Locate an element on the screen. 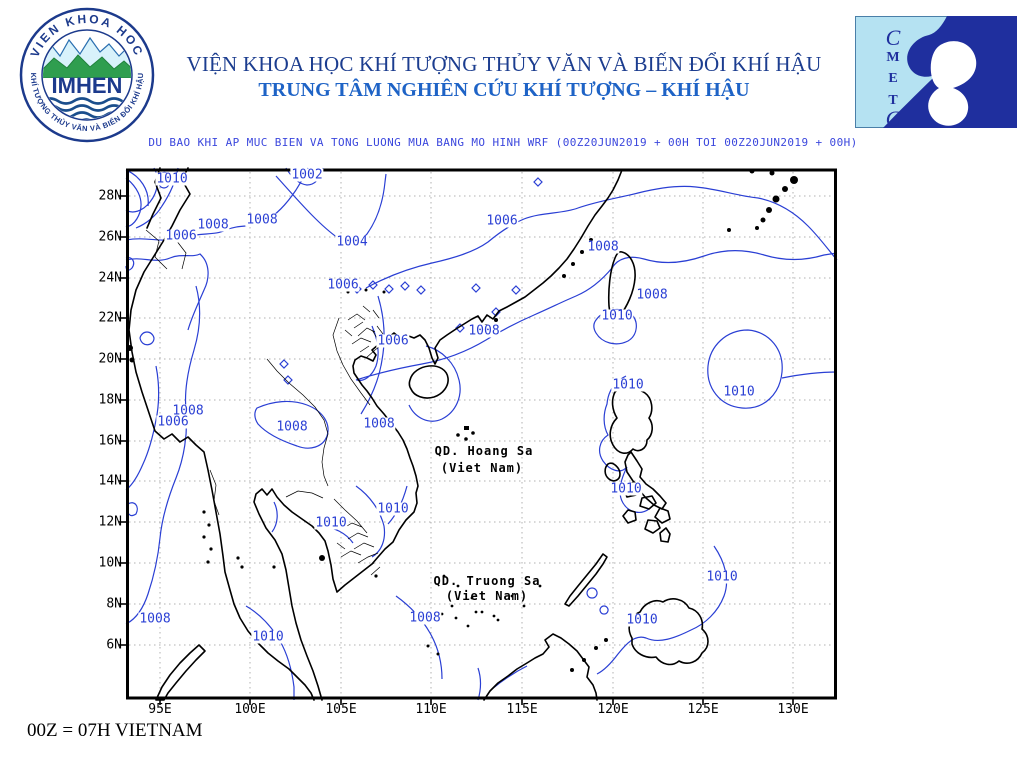 The image size is (1024, 768). lat-tick-label: 8N is located at coordinates (114, 604).